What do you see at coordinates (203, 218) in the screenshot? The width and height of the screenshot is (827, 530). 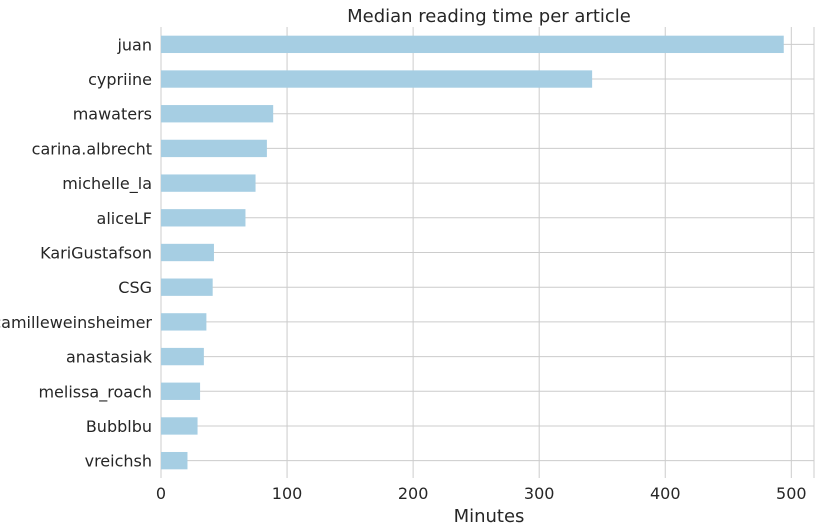 I see `bar-aliceLF` at bounding box center [203, 218].